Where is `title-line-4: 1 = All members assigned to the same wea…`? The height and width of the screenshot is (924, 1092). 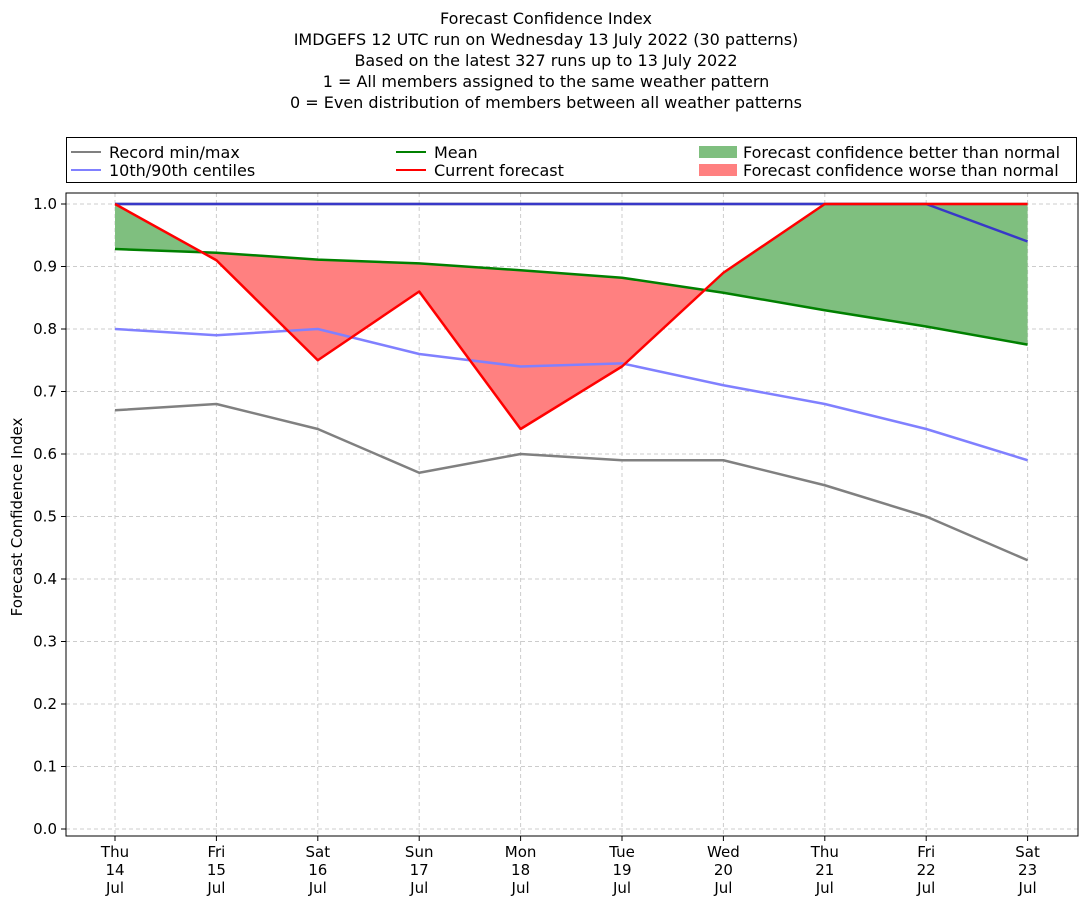
title-line-4: 1 = All members assigned to the same wea… is located at coordinates (546, 81).